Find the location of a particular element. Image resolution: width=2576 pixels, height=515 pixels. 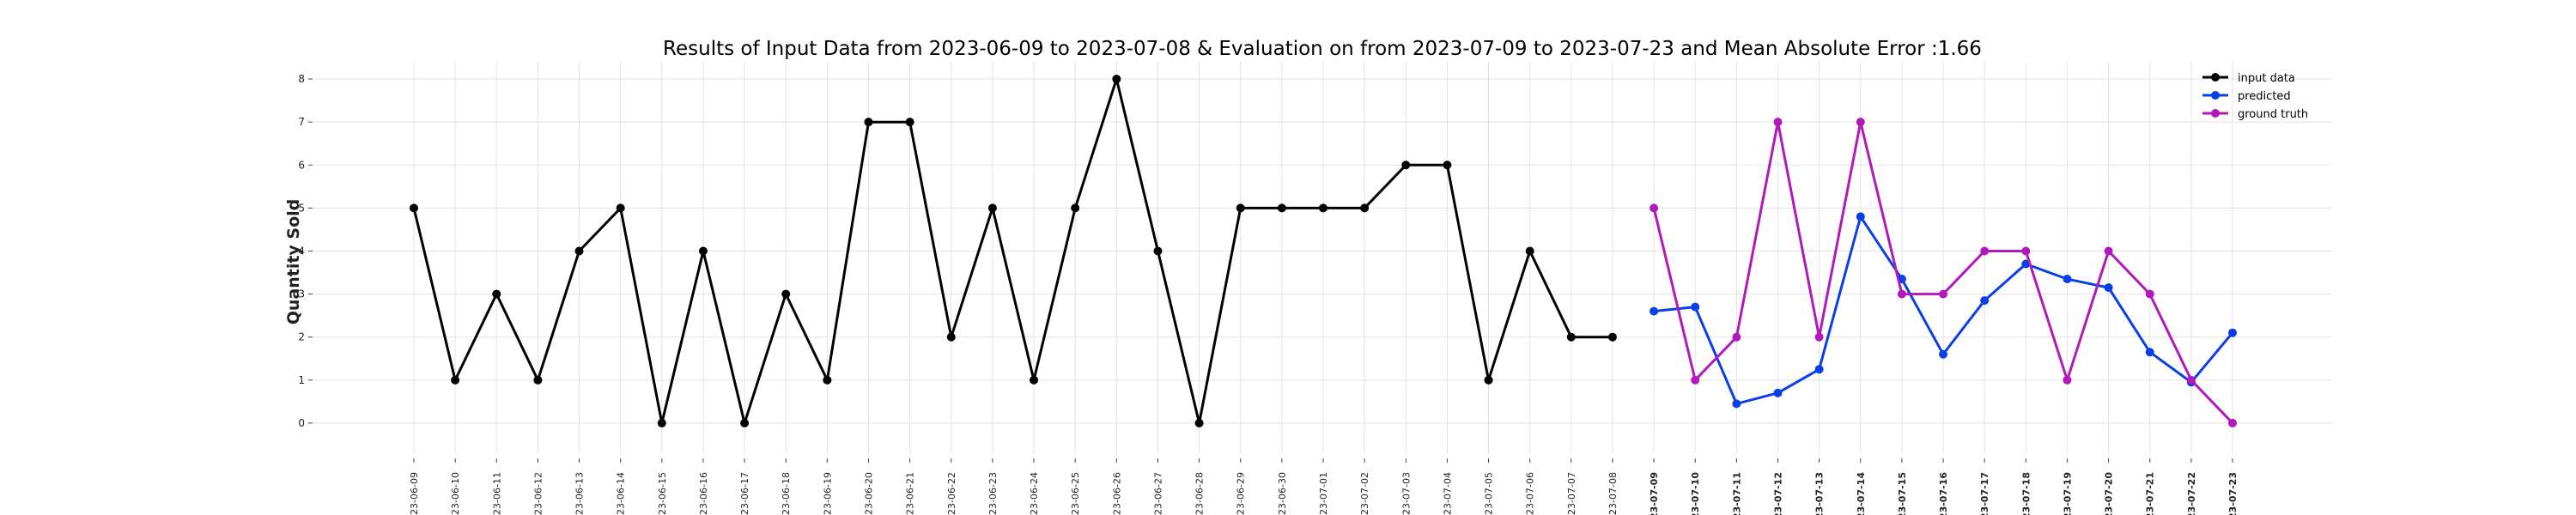

x-tick-label: -23-06-28 is located at coordinates (1200, 493).